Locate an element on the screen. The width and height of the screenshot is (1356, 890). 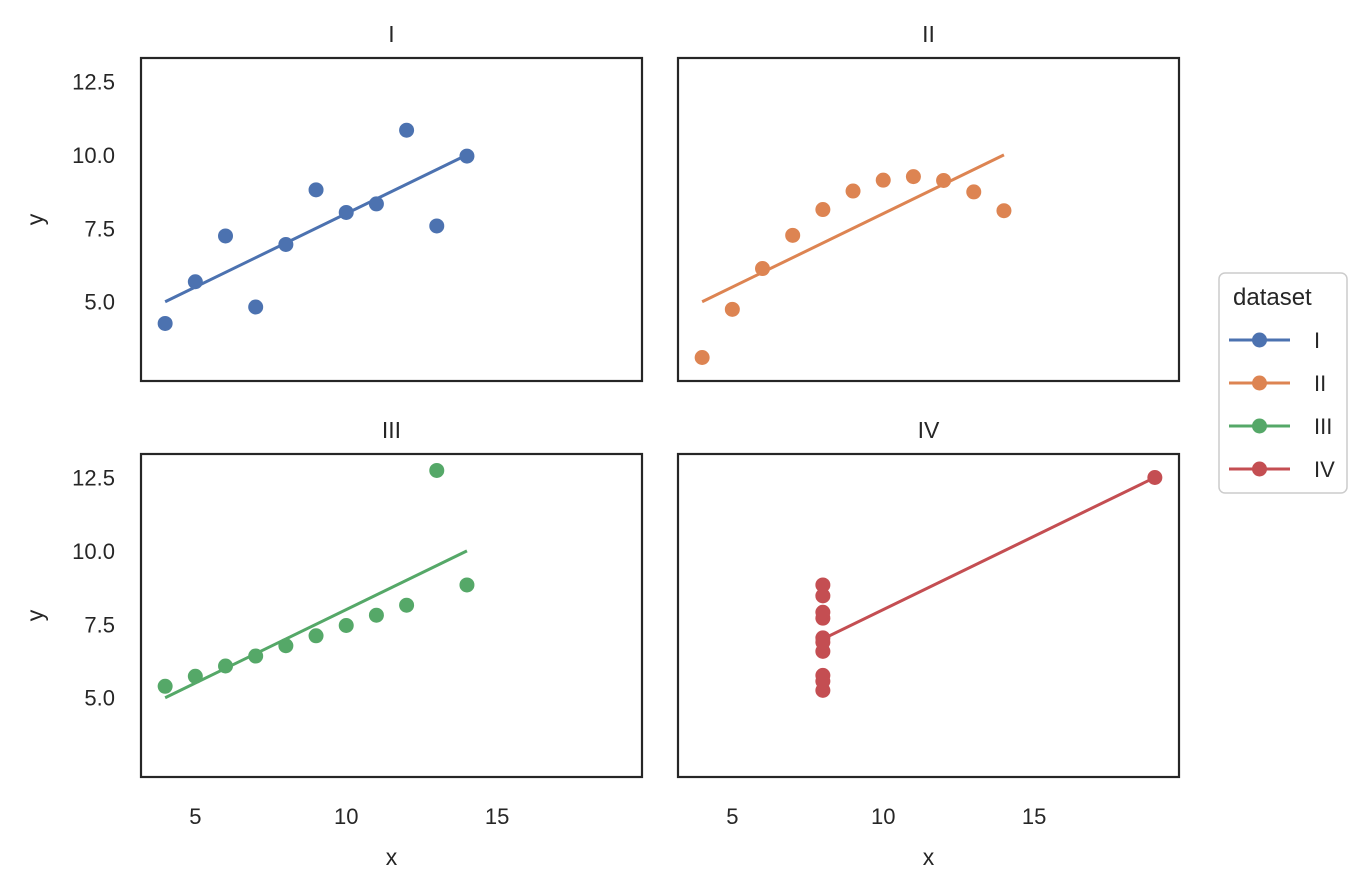
legend-entry-I: I is located at coordinates (1274, 340).